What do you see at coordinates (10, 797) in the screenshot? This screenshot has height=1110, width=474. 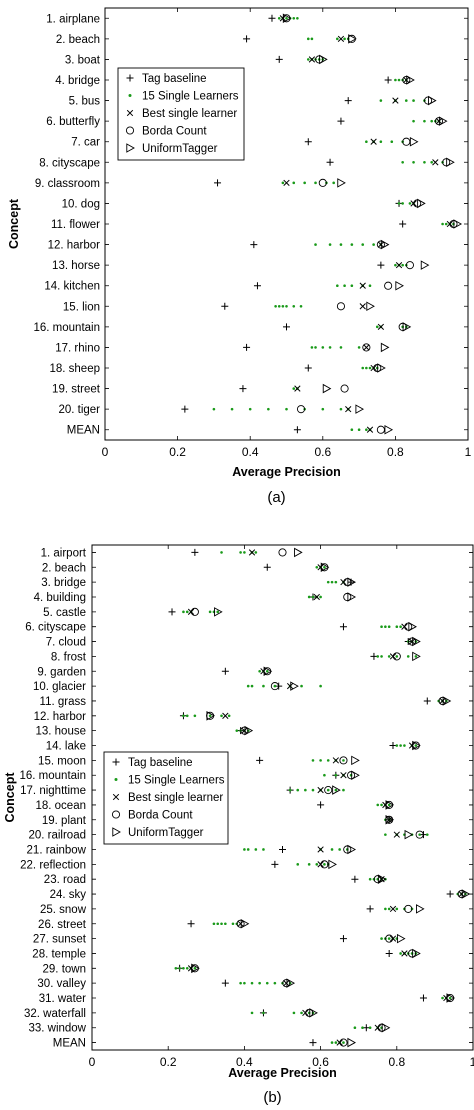 I see `y-axis-label: Concept` at bounding box center [10, 797].